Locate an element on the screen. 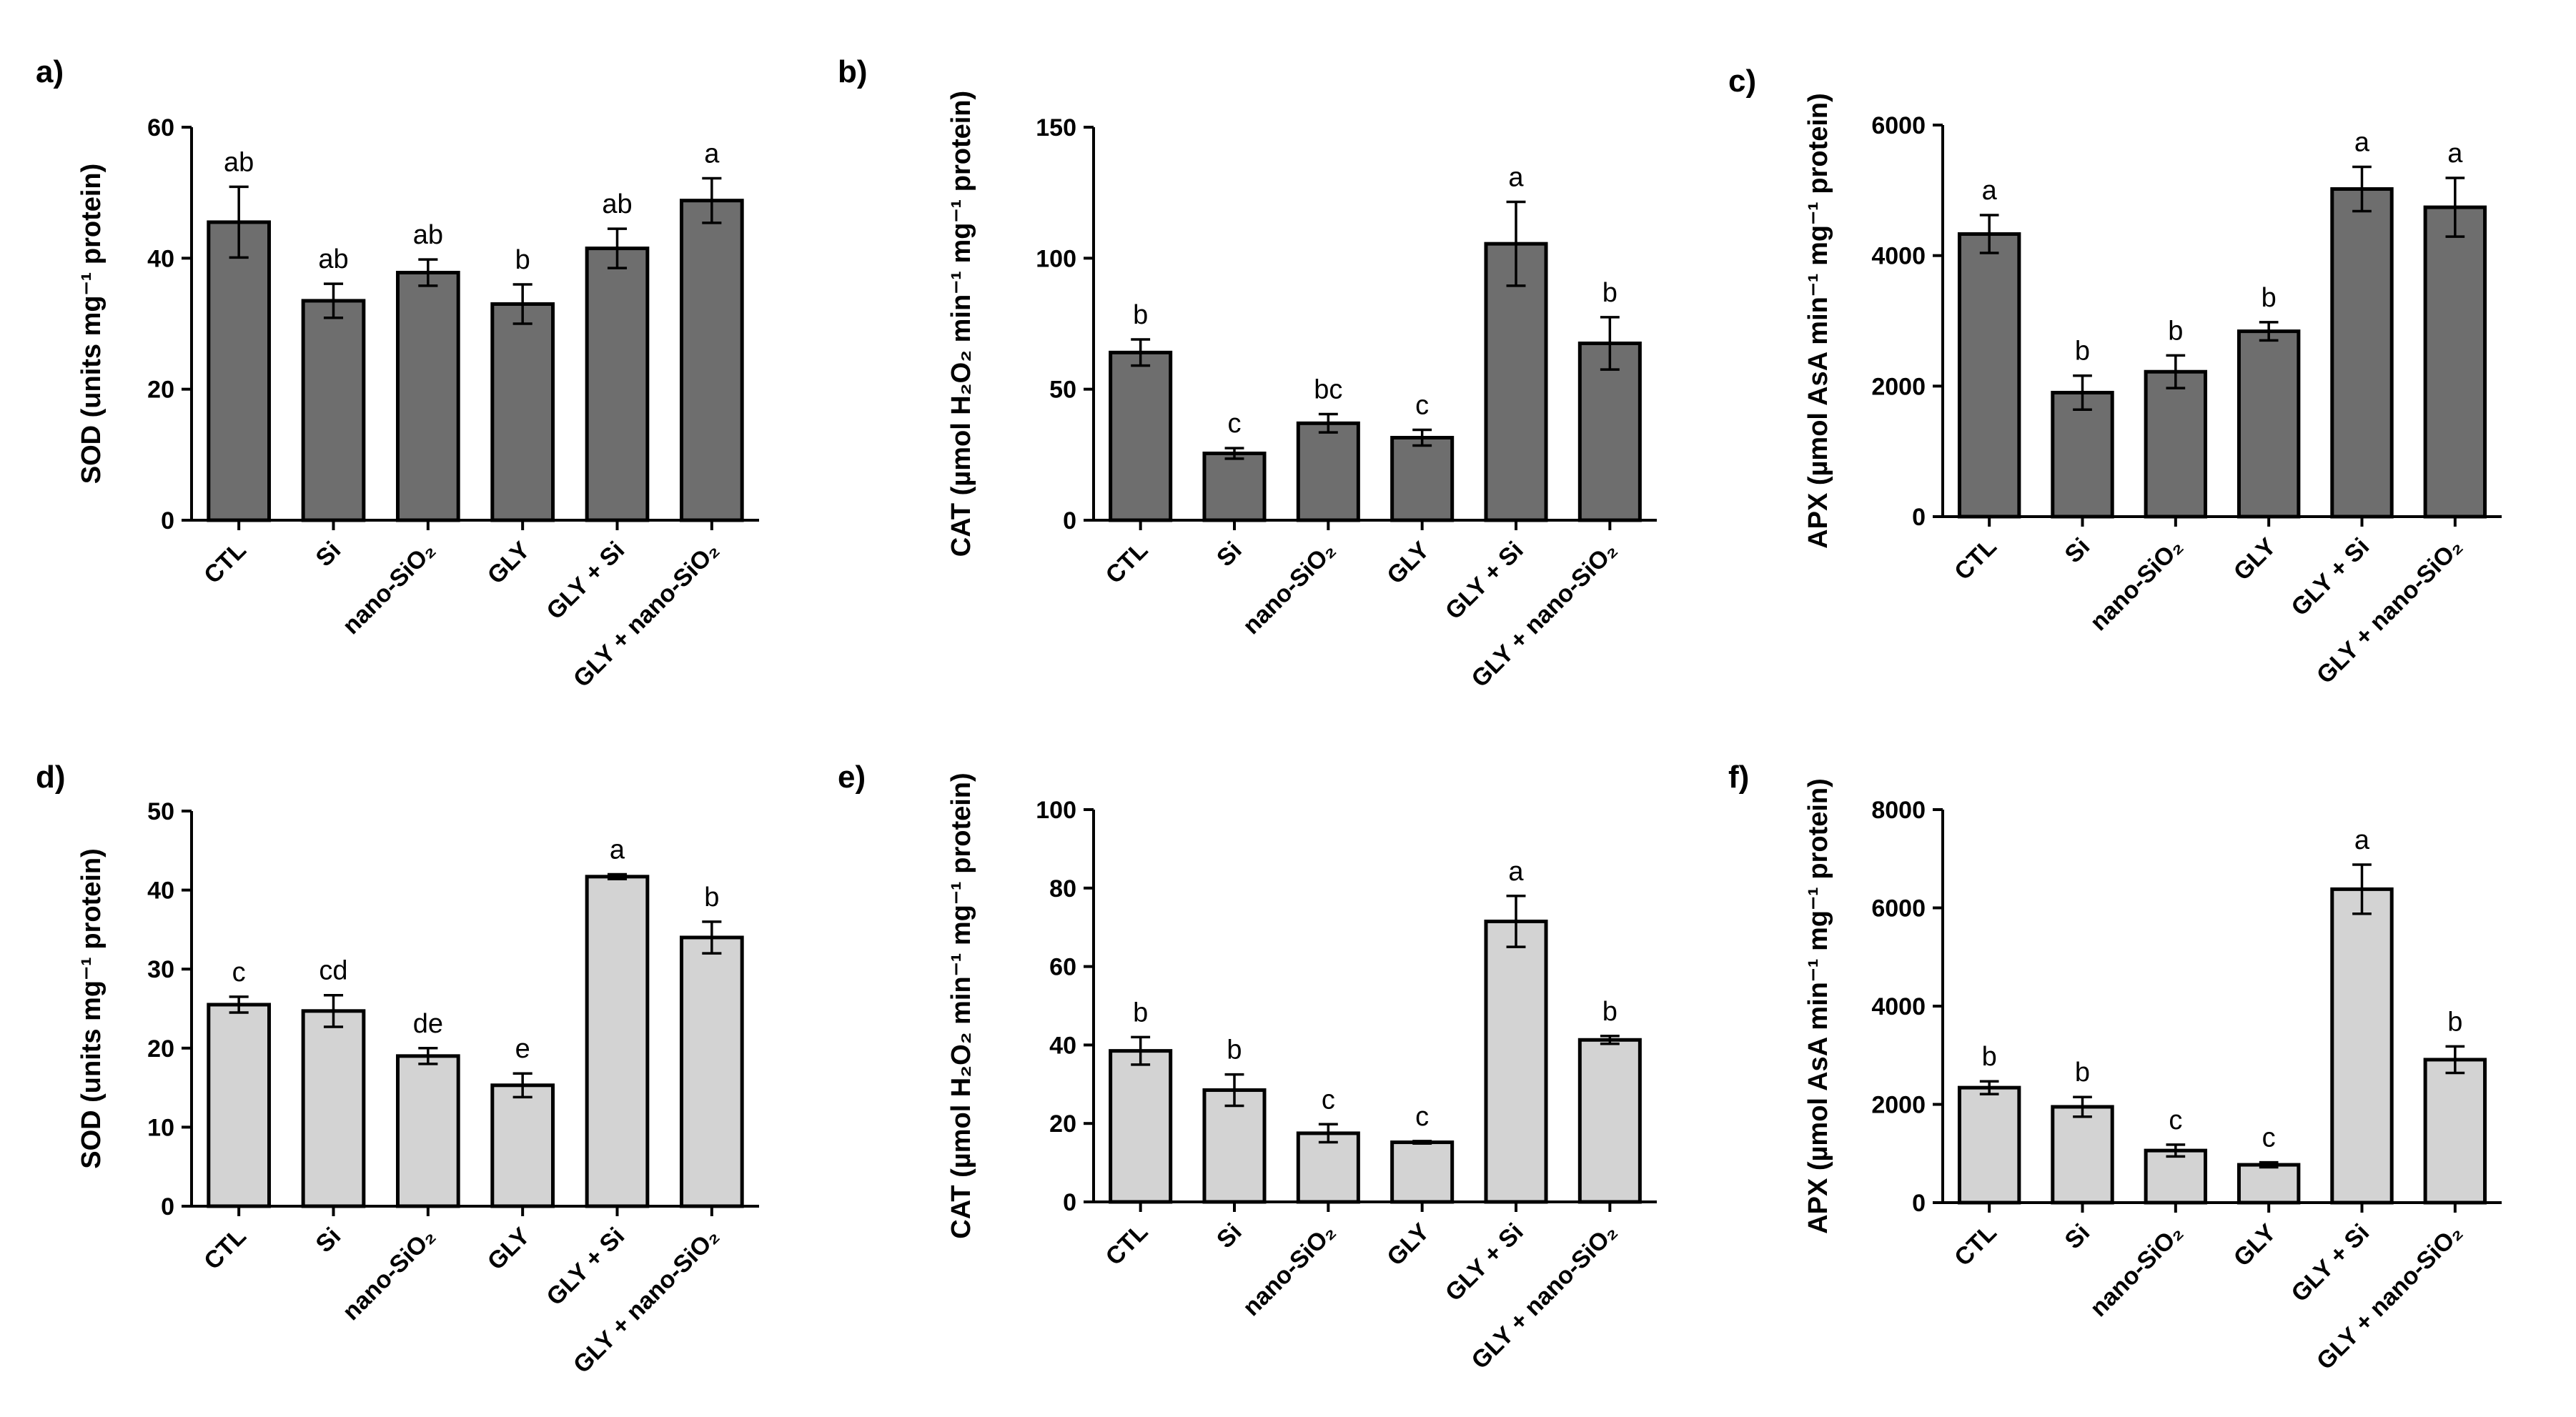 This screenshot has height=1417, width=2576. y-tick-label: 150 is located at coordinates (1056, 127).